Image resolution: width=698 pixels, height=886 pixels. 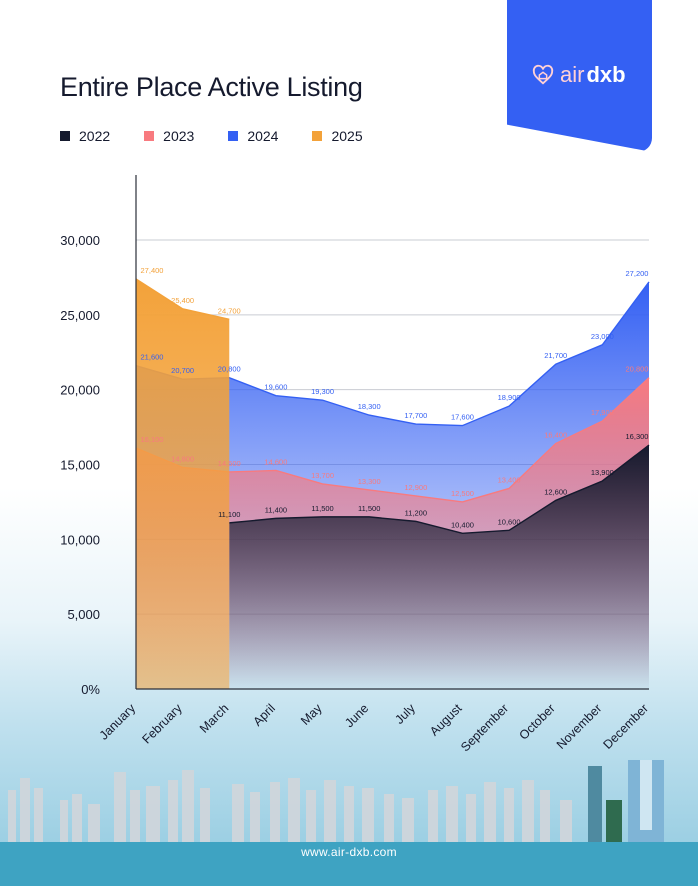 What do you see at coordinates (322, 475) in the screenshot?
I see `data-label: 13,700` at bounding box center [322, 475].